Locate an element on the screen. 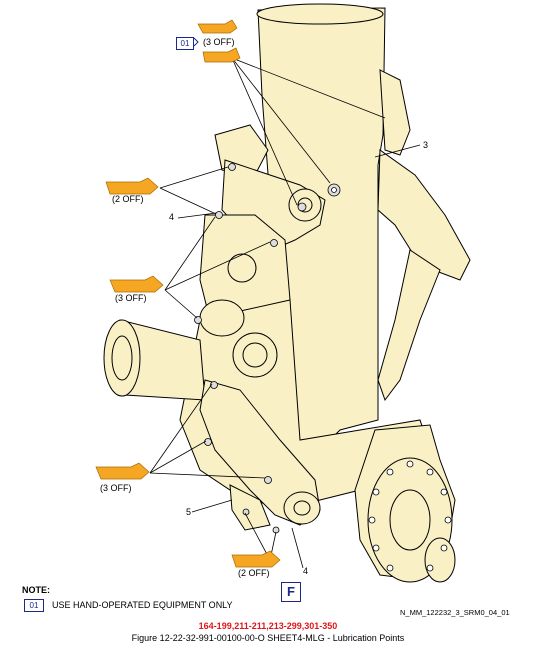  grease-gun-icon-top-a is located at coordinates (217, 26).